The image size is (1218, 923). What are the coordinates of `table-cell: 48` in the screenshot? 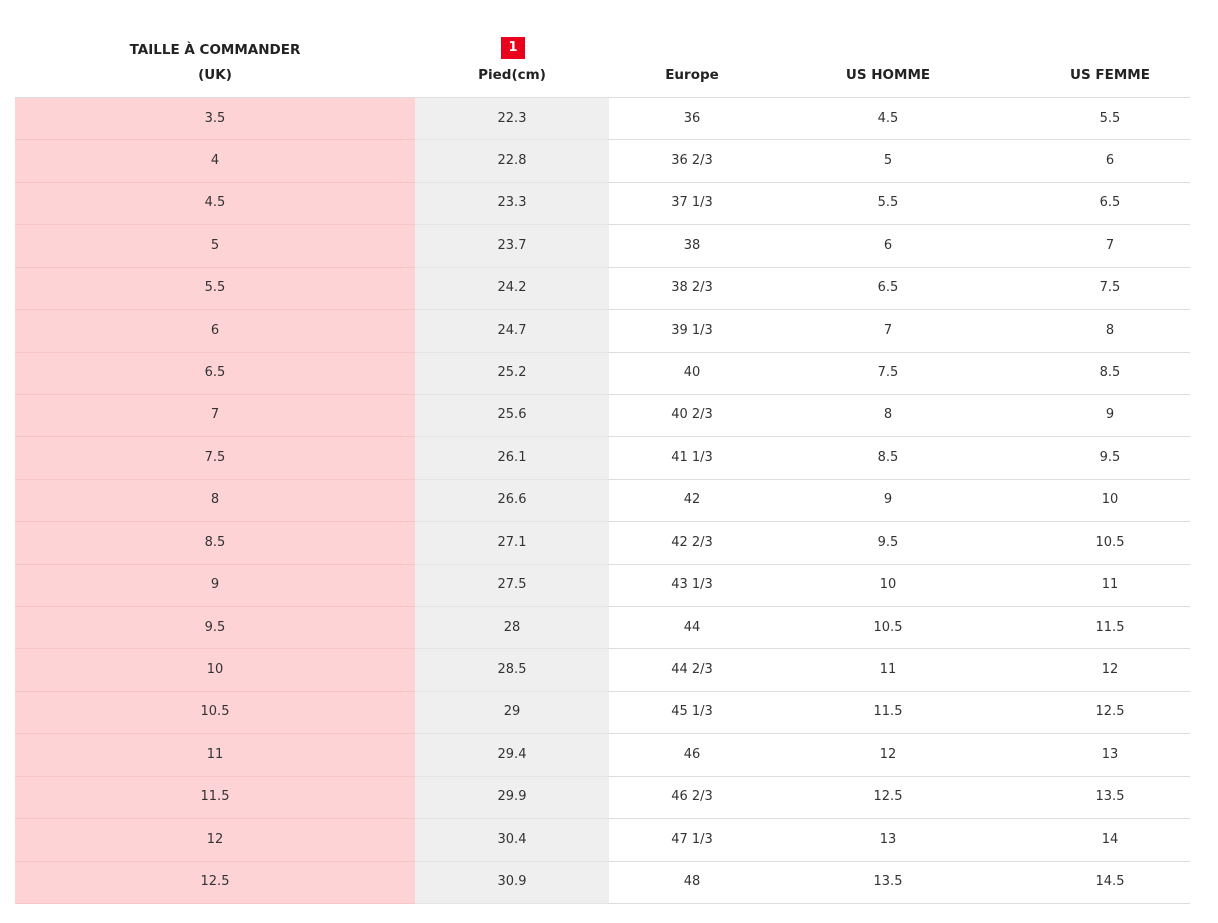 It's located at (692, 882).